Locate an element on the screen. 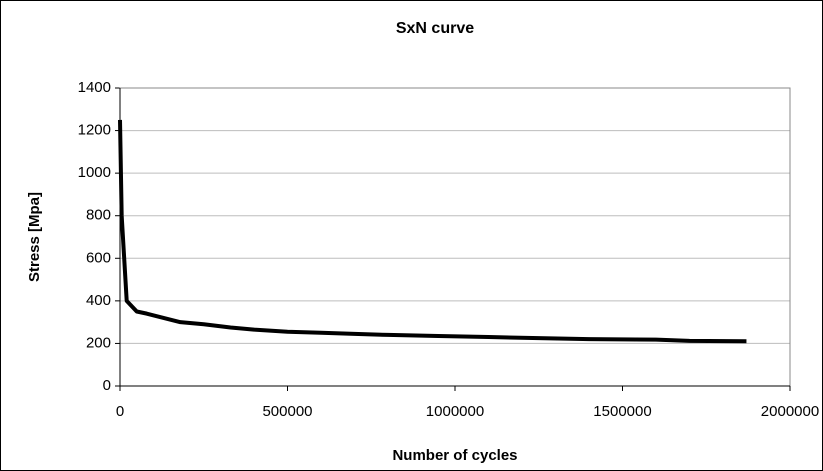  y-tick-label: 0 is located at coordinates (107, 385).